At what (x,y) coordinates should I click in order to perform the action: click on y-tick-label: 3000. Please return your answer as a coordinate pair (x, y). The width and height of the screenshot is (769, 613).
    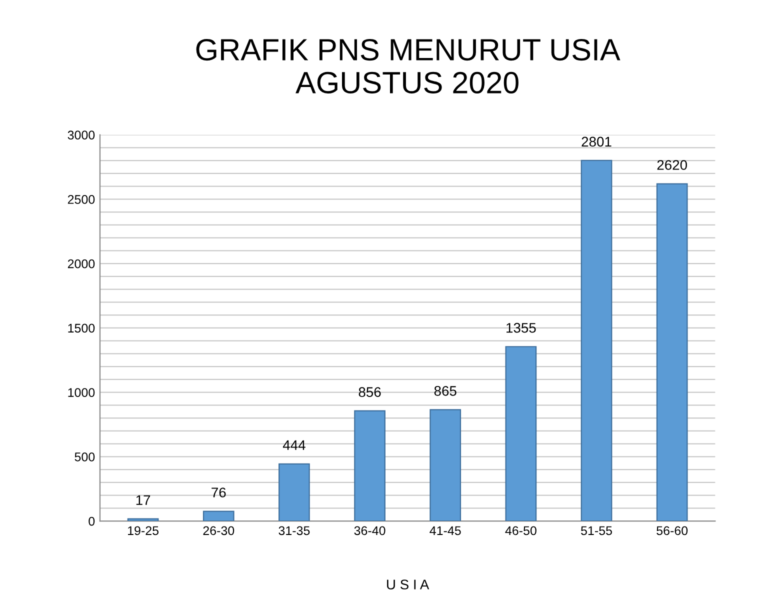
    Looking at the image, I should click on (81, 135).